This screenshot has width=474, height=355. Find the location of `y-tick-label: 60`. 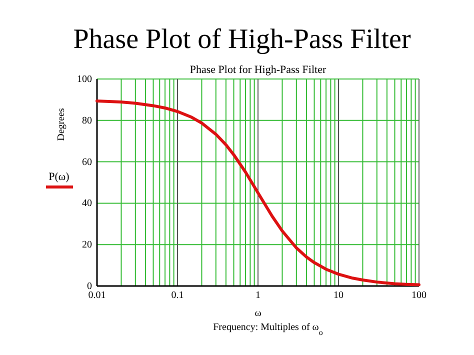

y-tick-label: 60 is located at coordinates (87, 162).